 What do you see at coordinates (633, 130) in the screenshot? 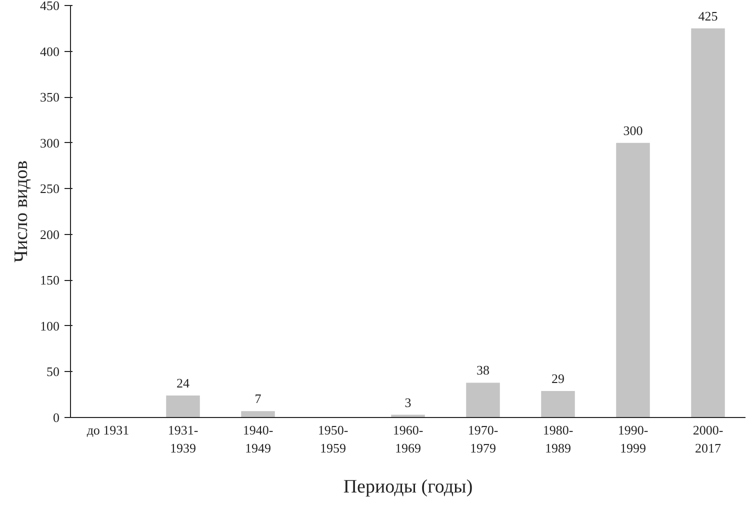
I see `data-label: 300` at bounding box center [633, 130].